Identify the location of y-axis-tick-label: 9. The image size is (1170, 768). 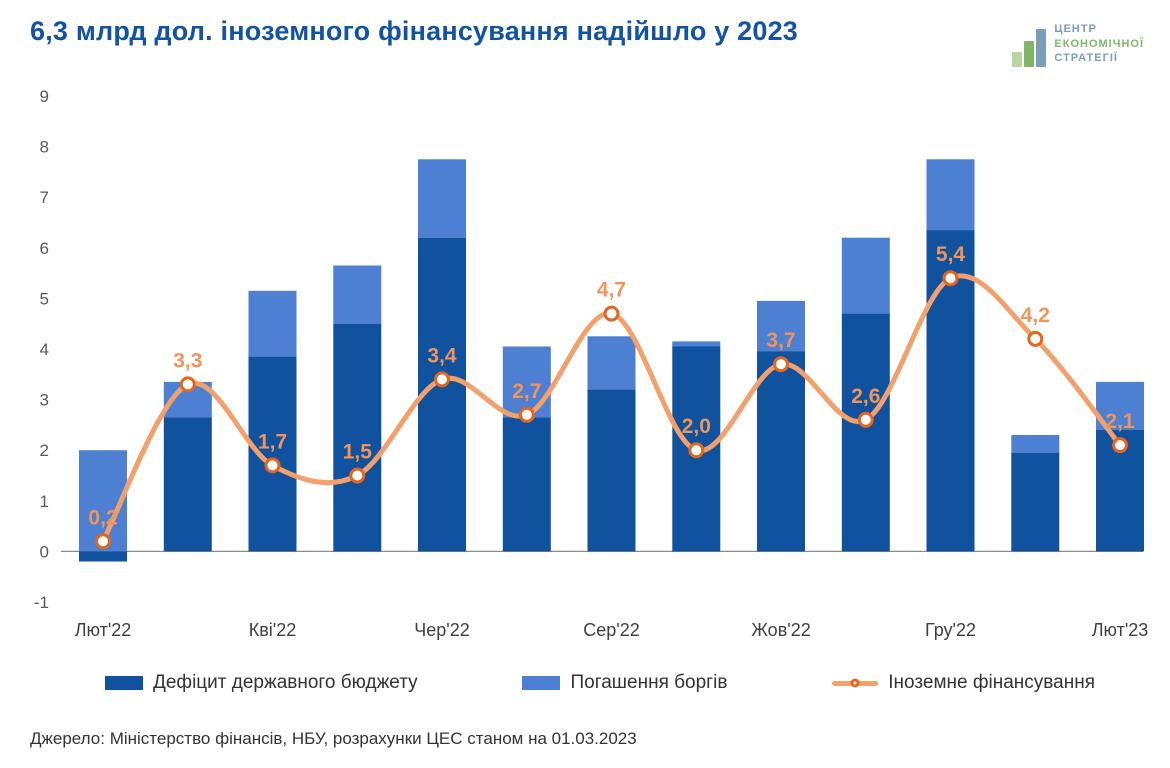
(44, 96).